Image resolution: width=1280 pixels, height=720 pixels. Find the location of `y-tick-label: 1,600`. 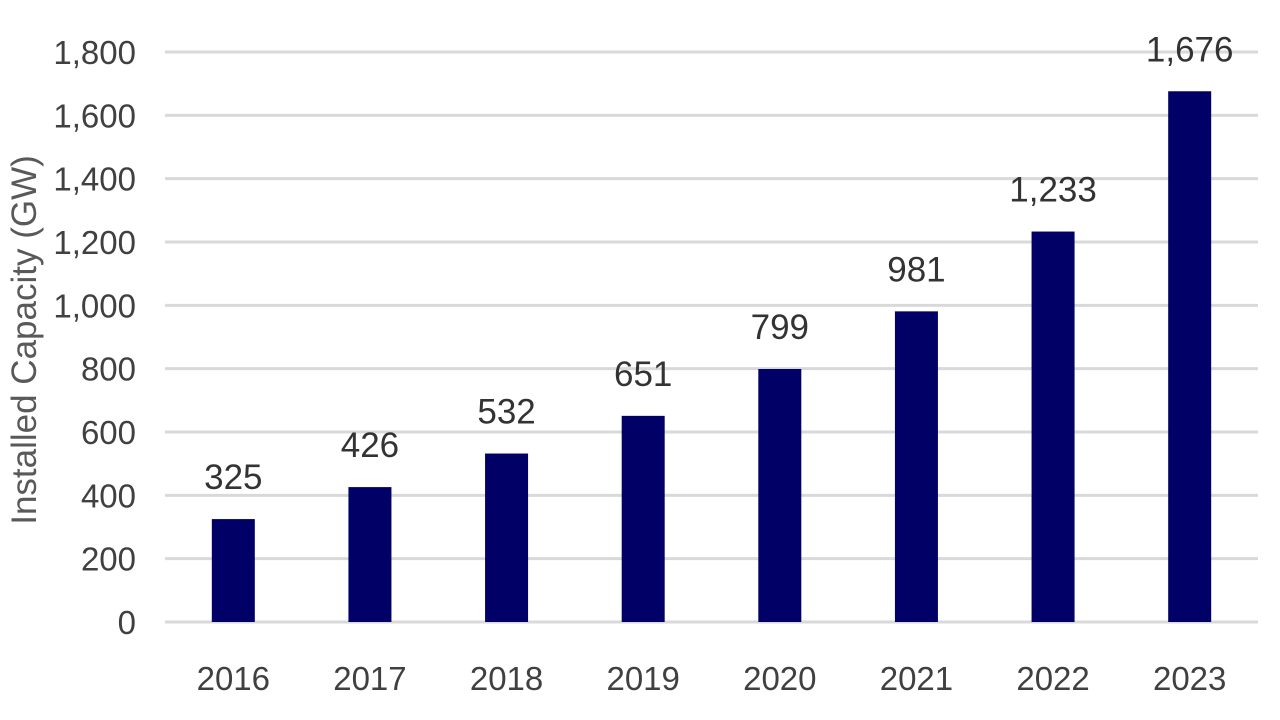

y-tick-label: 1,600 is located at coordinates (94, 115).